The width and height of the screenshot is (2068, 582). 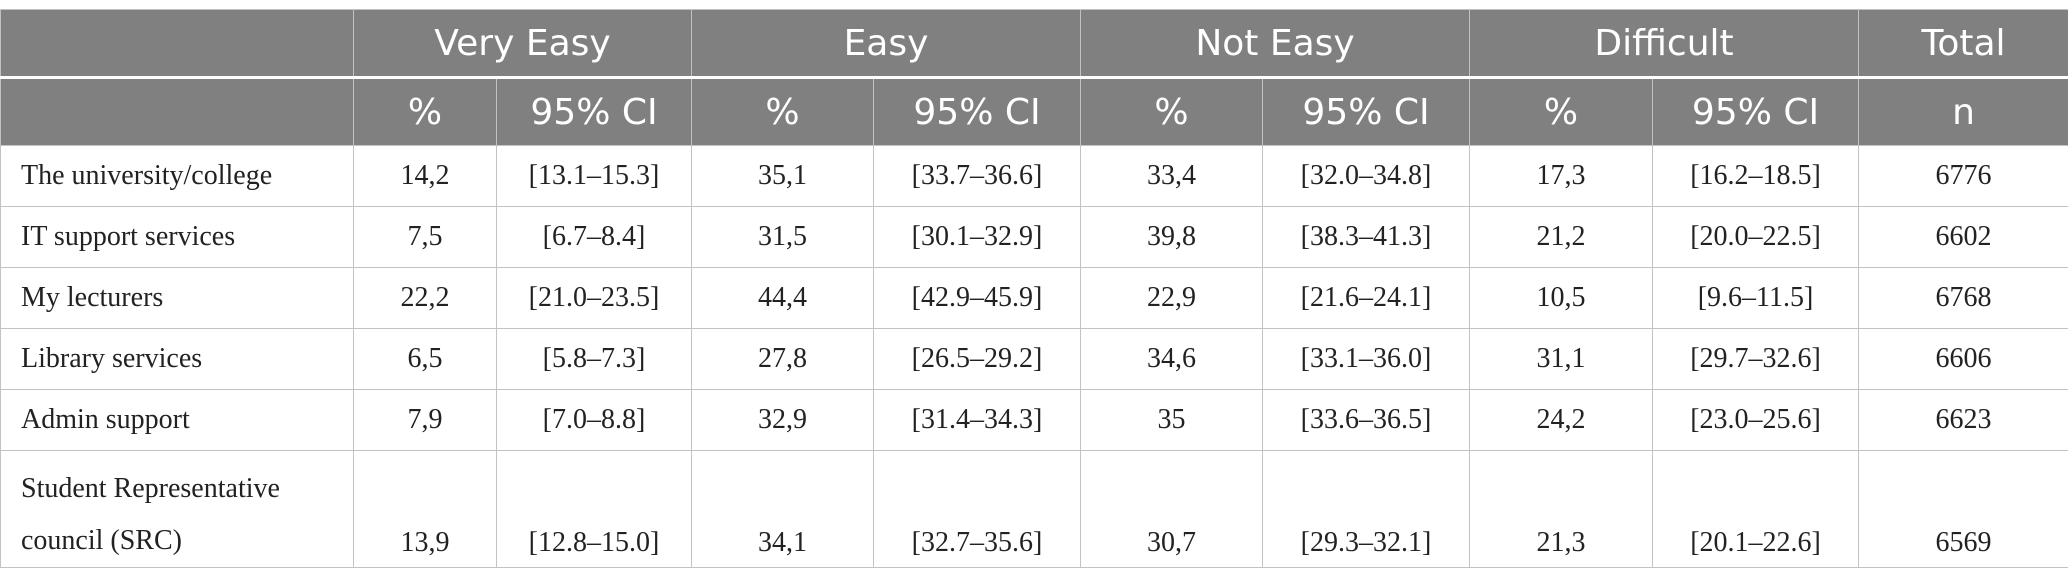 What do you see at coordinates (1963, 420) in the screenshot?
I see `table-cell: 6623` at bounding box center [1963, 420].